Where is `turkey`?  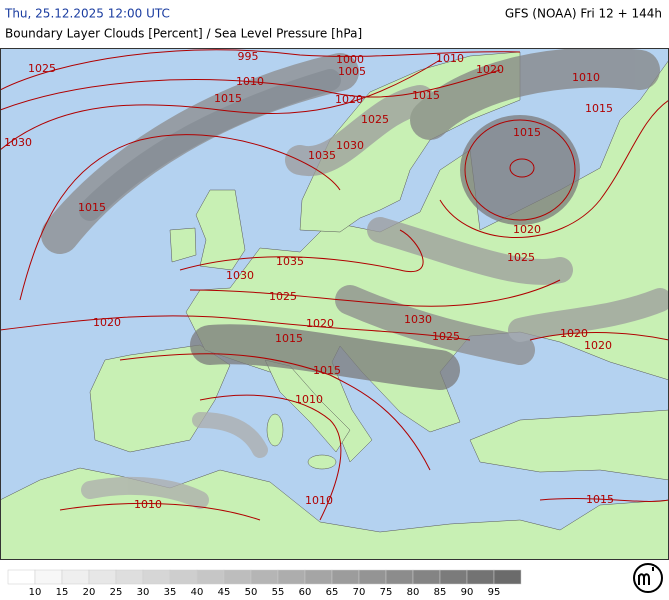 turkey is located at coordinates (569, 445).